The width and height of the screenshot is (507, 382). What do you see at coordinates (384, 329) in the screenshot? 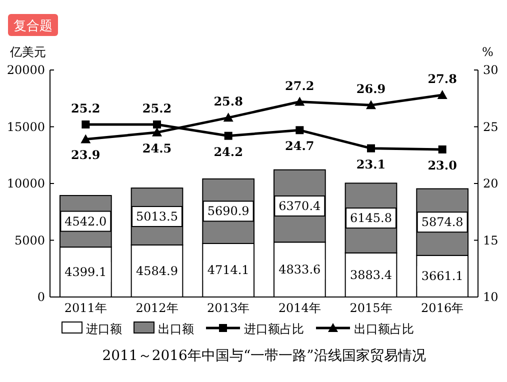
I see `legend-label: 出口额占比` at bounding box center [384, 329].